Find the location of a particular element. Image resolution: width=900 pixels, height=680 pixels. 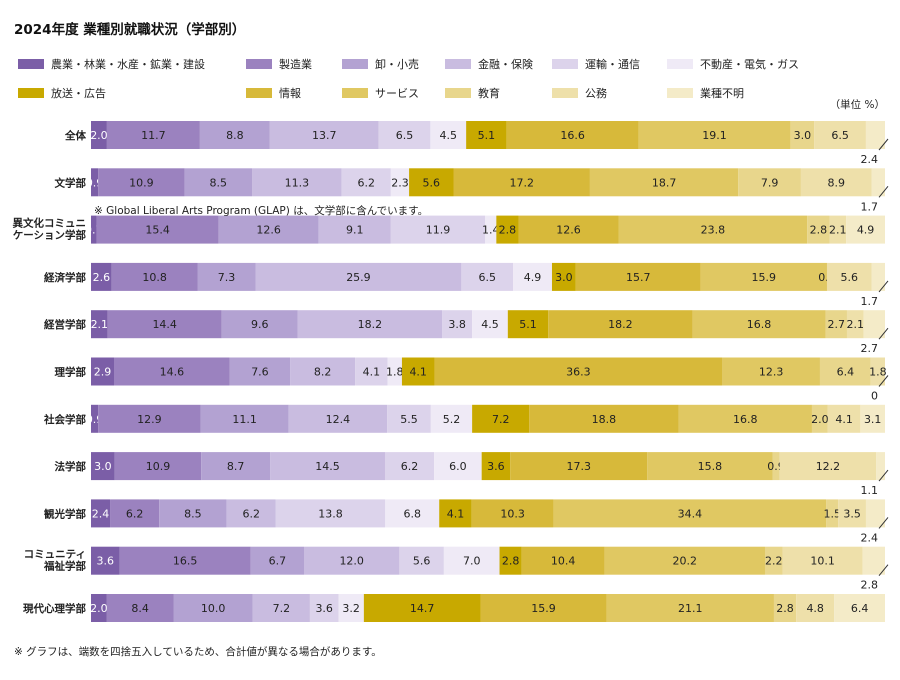

segment-value-label: 17.3 is located at coordinates (578, 466).